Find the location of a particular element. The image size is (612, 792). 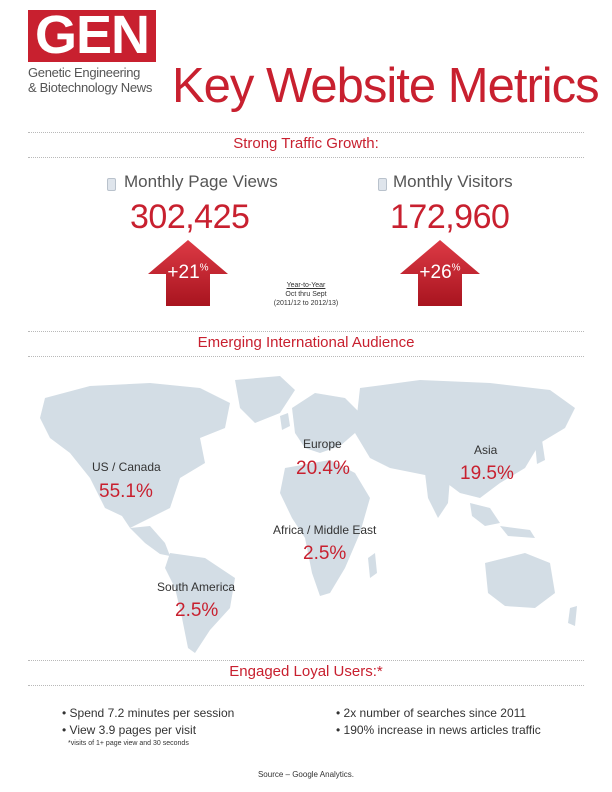

region-name-us-canada: US / Canada is located at coordinates (126, 467).